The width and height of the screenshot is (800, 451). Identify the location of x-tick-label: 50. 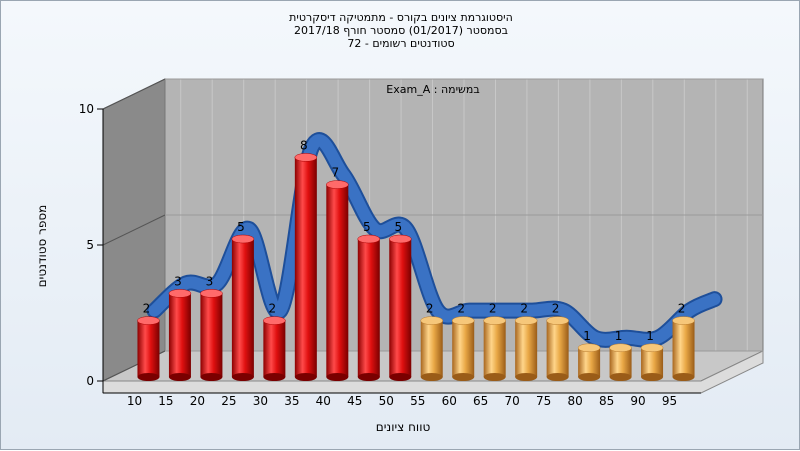
(386, 401).